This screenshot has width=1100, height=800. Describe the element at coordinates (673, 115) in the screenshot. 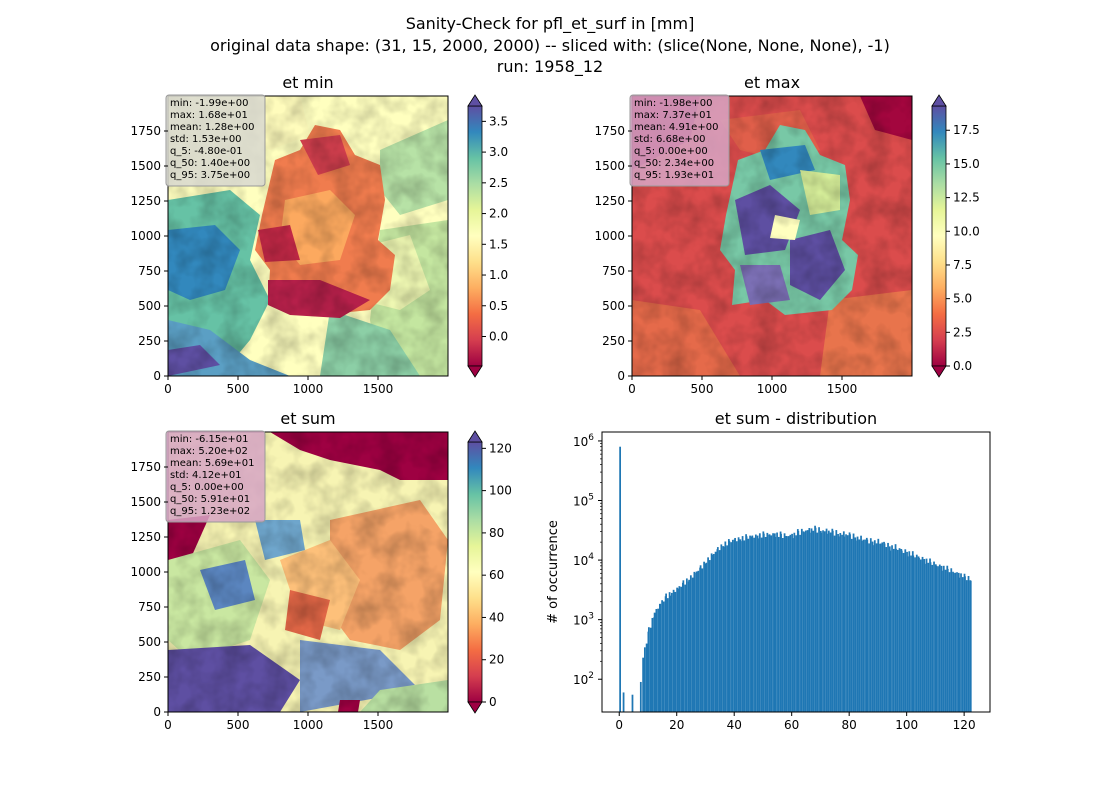

I see `stat-max: max: 7.37e+01` at that location.